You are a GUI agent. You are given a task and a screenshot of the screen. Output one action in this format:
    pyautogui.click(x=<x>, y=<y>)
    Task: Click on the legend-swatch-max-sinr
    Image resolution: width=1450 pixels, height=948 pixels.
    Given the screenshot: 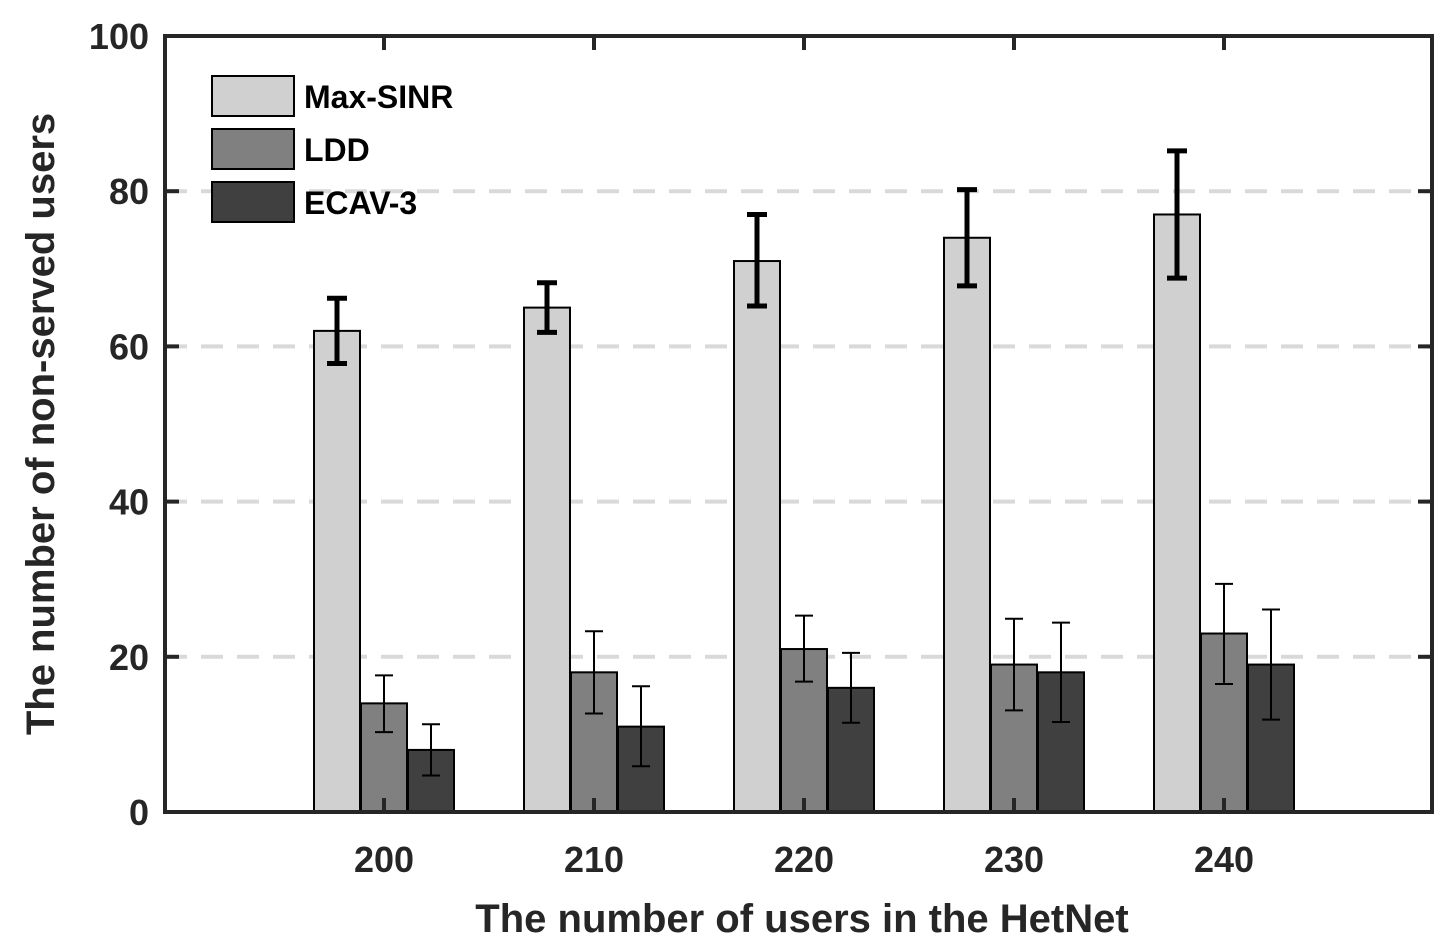 What is the action you would take?
    pyautogui.click(x=253, y=96)
    